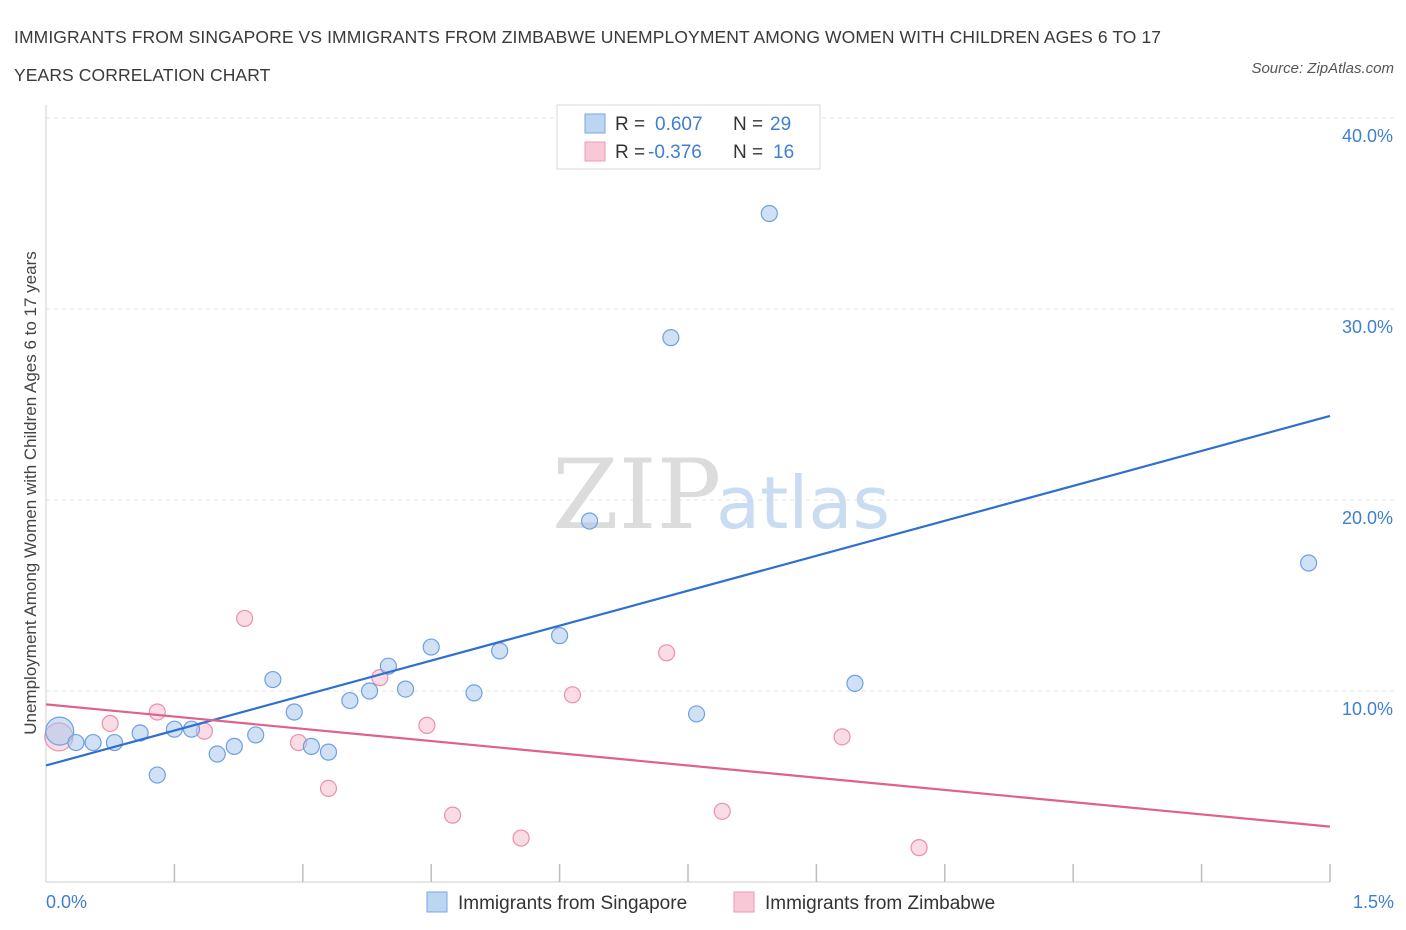  What do you see at coordinates (595, 151) in the screenshot?
I see `legend-swatch-zimbabwe` at bounding box center [595, 151].